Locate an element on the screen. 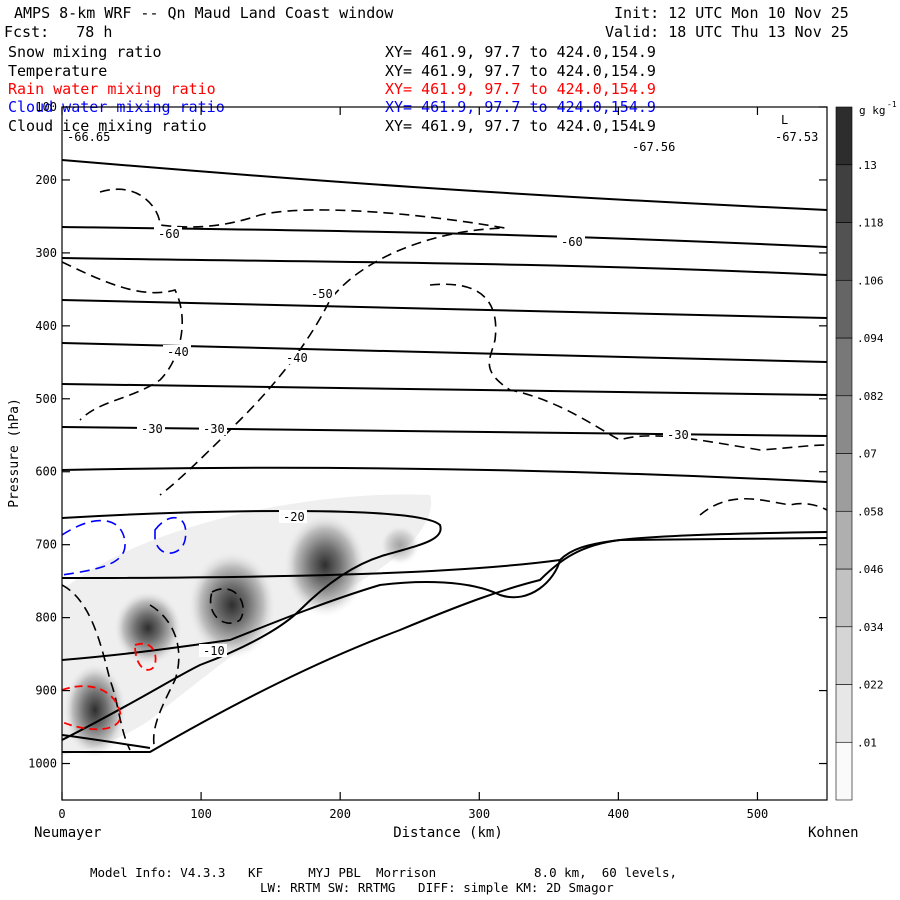  low-value: -67.56 is located at coordinates (653, 147).